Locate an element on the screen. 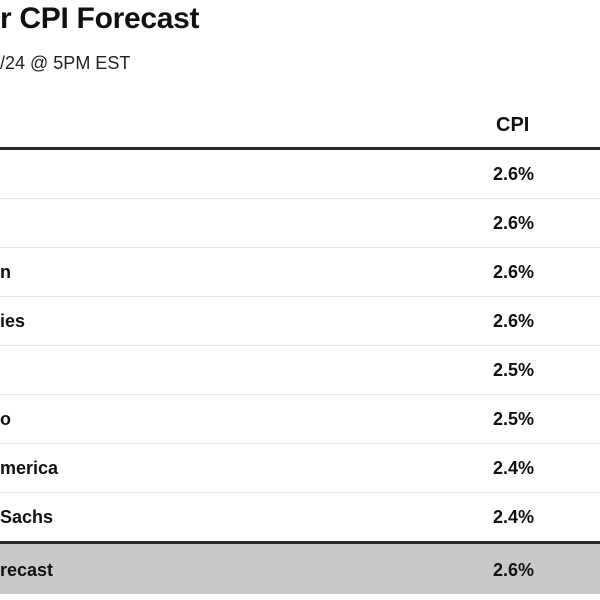  page-subtitle: /24 @ 5PM EST is located at coordinates (65, 63).